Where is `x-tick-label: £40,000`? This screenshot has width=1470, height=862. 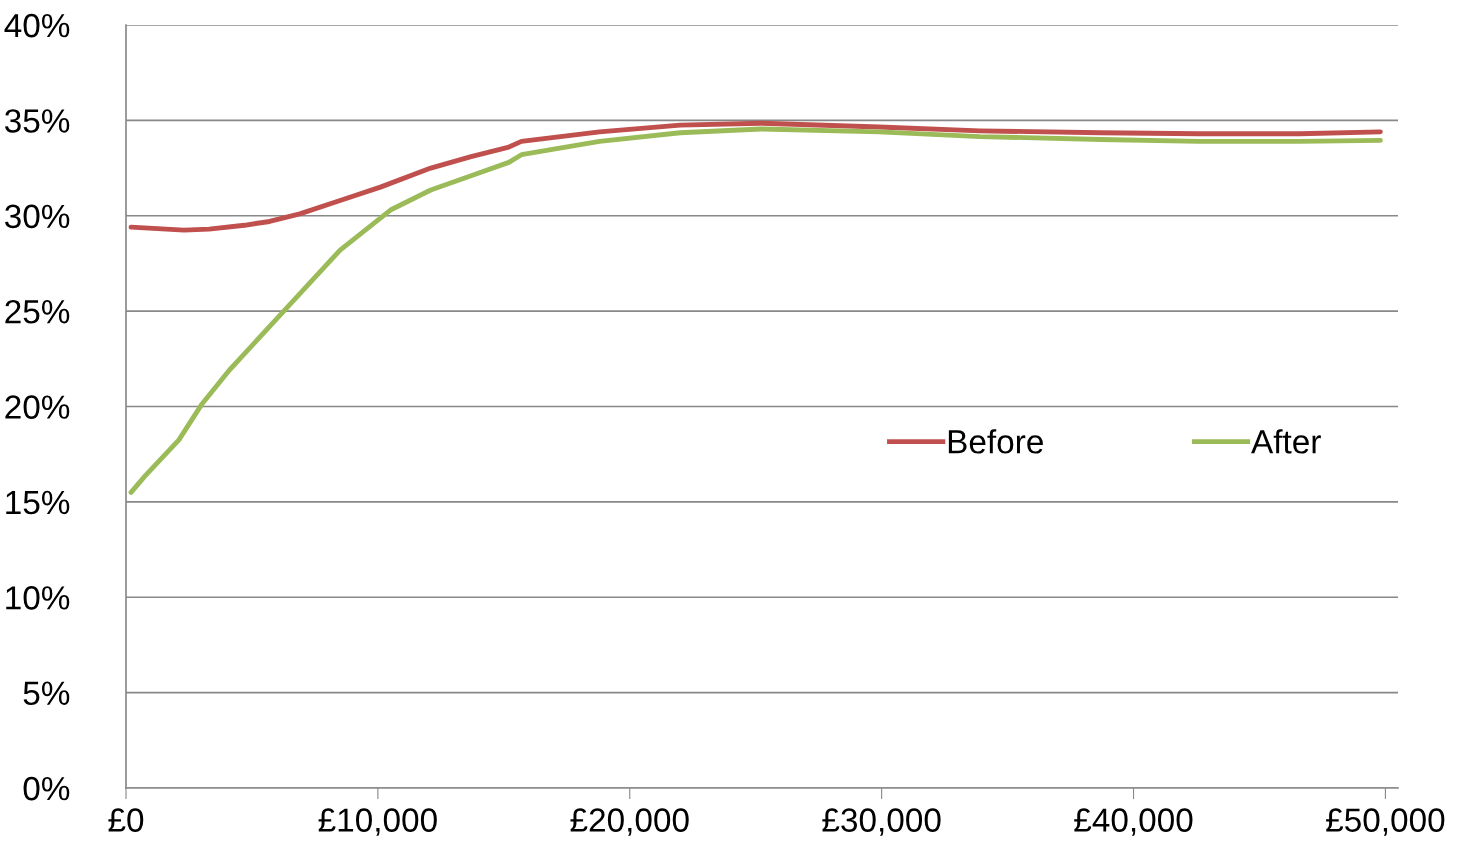 x-tick-label: £40,000 is located at coordinates (1133, 822).